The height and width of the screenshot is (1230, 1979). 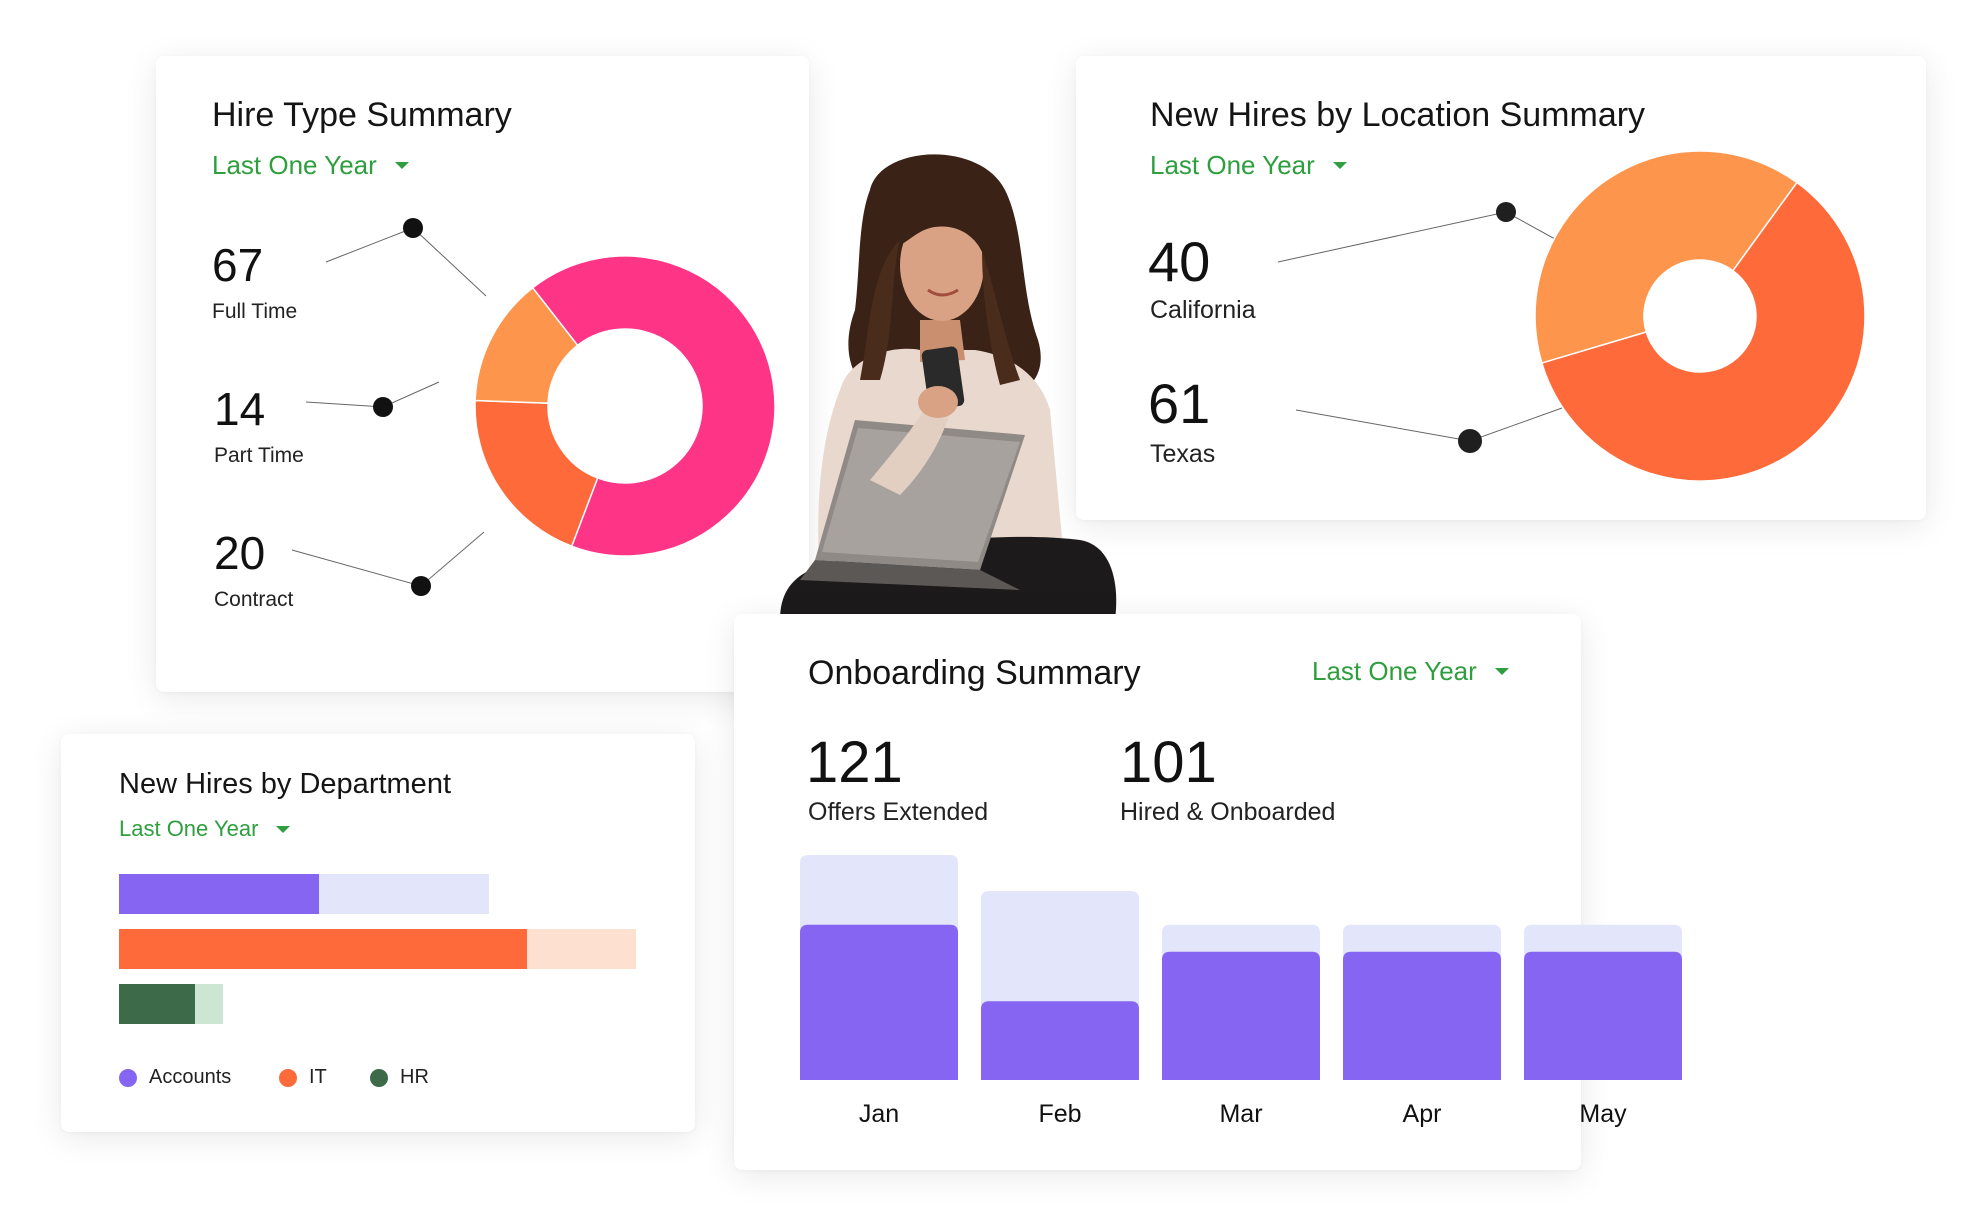 What do you see at coordinates (1421, 327) in the screenshot?
I see `location-donut-chart` at bounding box center [1421, 327].